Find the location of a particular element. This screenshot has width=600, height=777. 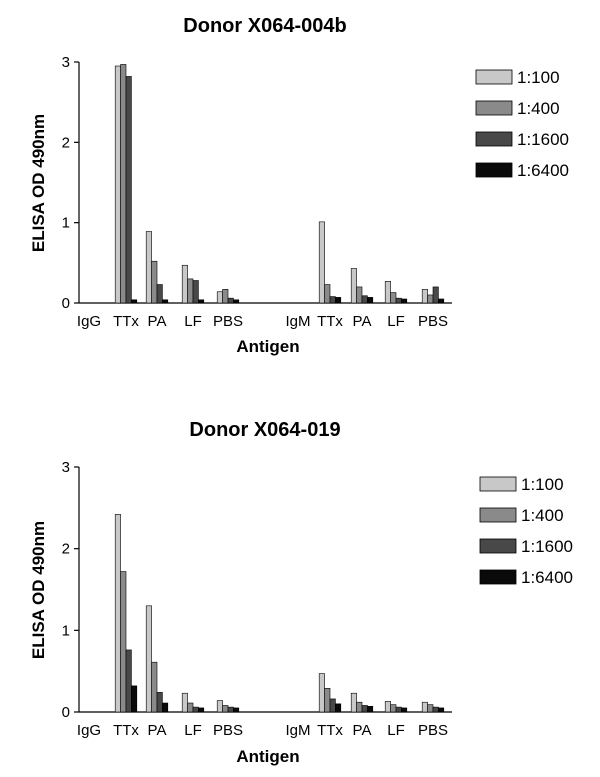

category-label: IgG is located at coordinates (89, 730).